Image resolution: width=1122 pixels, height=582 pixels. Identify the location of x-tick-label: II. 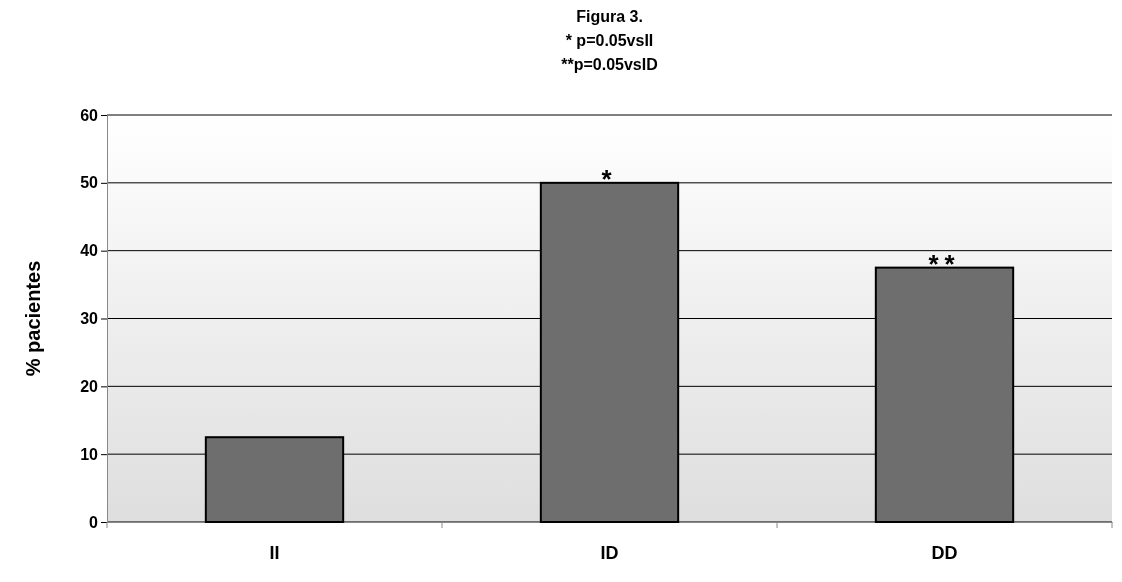
(274, 552).